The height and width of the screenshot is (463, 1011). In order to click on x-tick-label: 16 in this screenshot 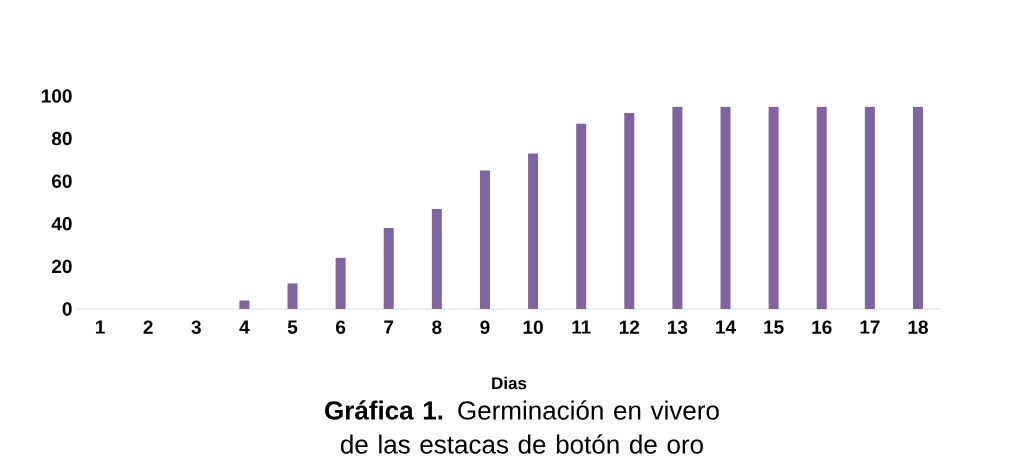, I will do `click(822, 327)`.